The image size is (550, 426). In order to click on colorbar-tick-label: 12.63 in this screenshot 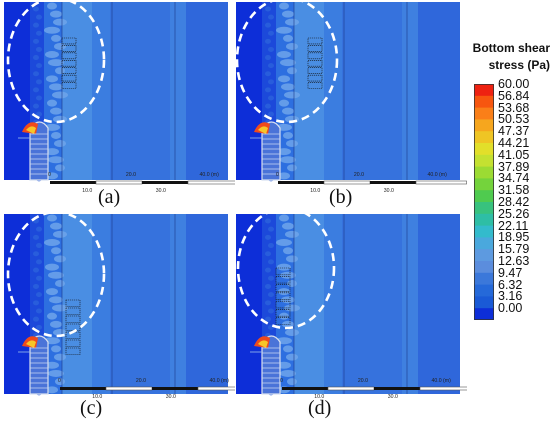, I will do `click(514, 261)`.